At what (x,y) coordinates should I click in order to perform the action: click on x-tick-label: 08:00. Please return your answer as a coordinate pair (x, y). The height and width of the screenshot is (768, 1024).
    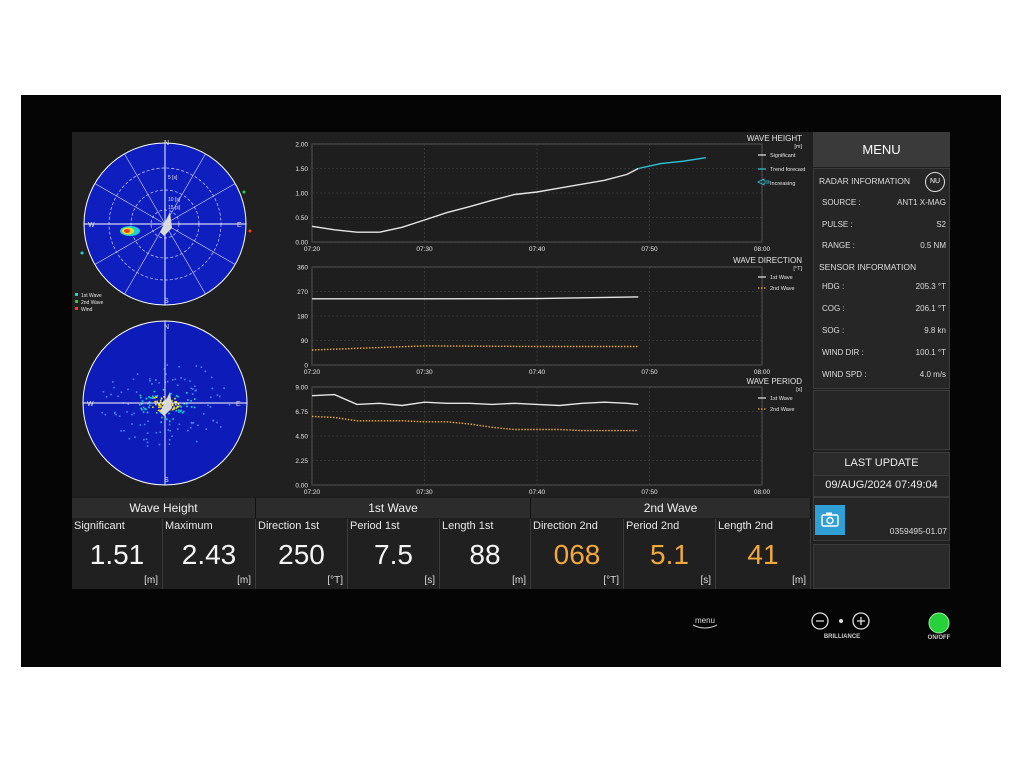
    Looking at the image, I should click on (762, 249).